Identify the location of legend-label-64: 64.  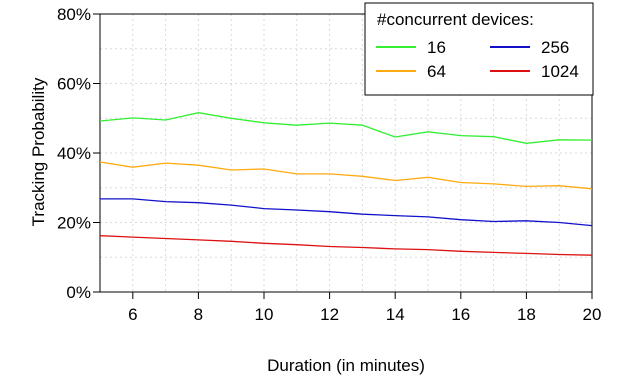
(436, 71).